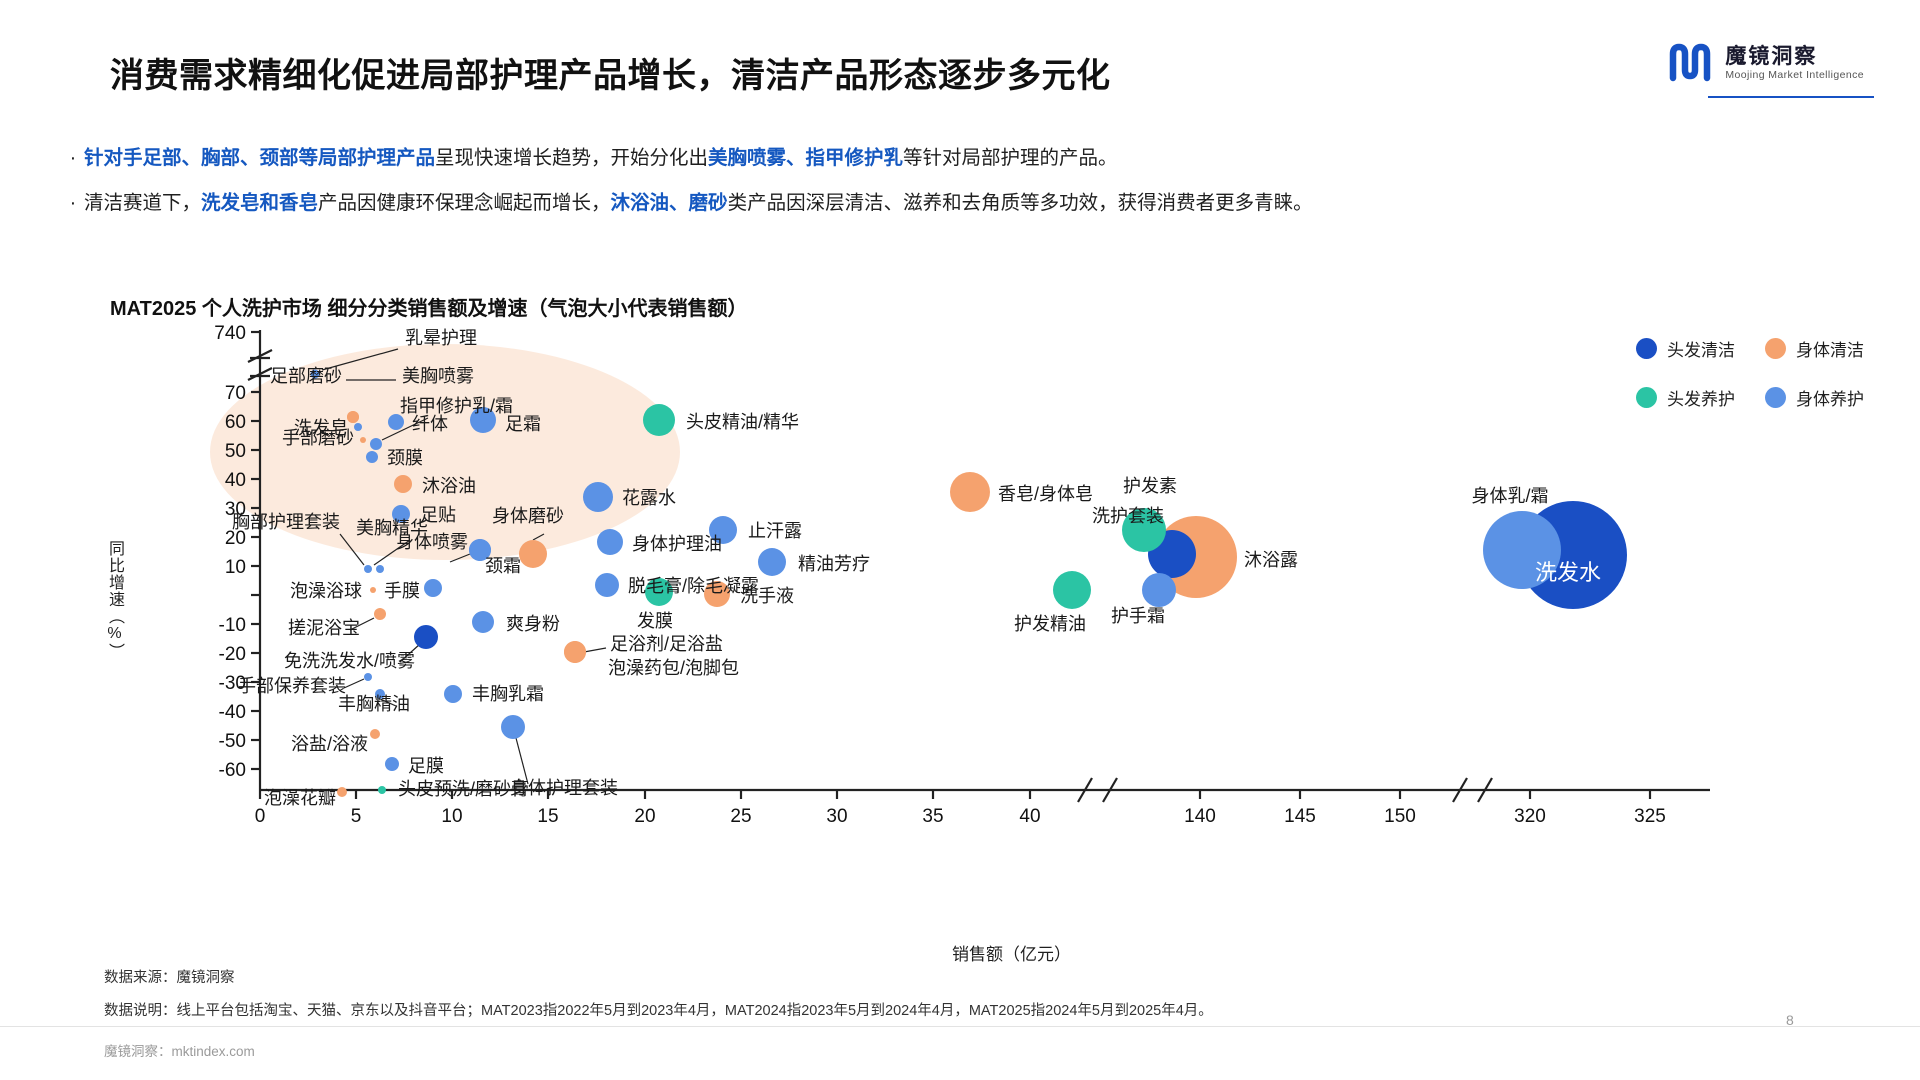  Describe the element at coordinates (232, 654) in the screenshot. I see `y-axis-tick-label: -20` at that location.